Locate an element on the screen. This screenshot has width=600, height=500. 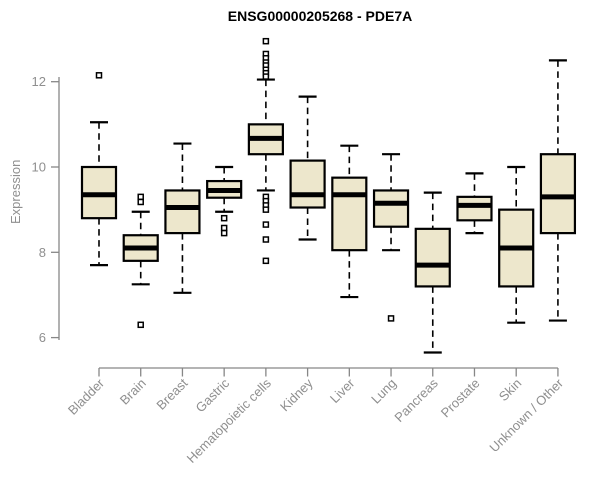
y-axis: 6 8 10 12 is located at coordinates (46, 209).